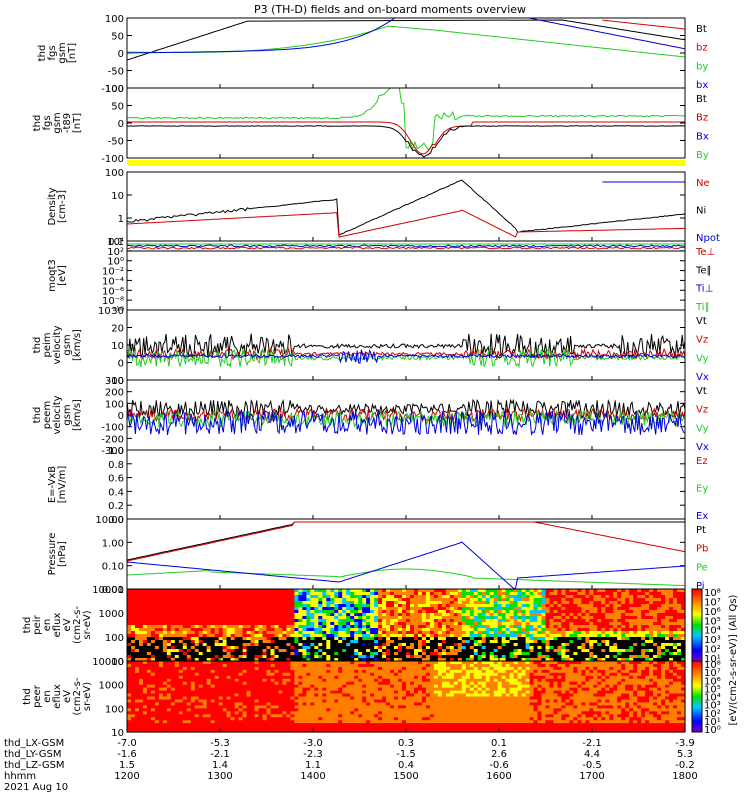 The width and height of the screenshot is (750, 800). What do you see at coordinates (114, 638) in the screenshot?
I see `y-tick-label: 100` at bounding box center [114, 638].